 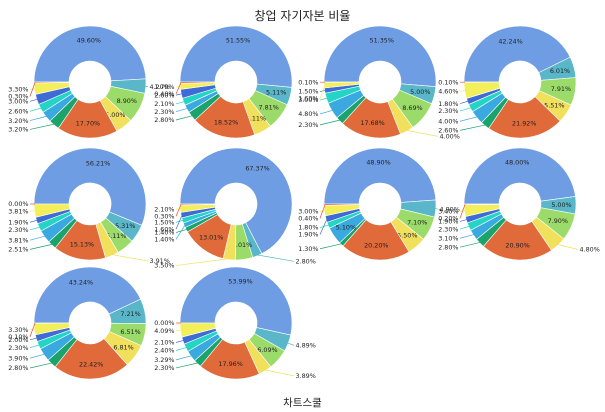 What do you see at coordinates (18, 204) in the screenshot?
I see `donut-5-label-11: 0.00%` at bounding box center [18, 204].